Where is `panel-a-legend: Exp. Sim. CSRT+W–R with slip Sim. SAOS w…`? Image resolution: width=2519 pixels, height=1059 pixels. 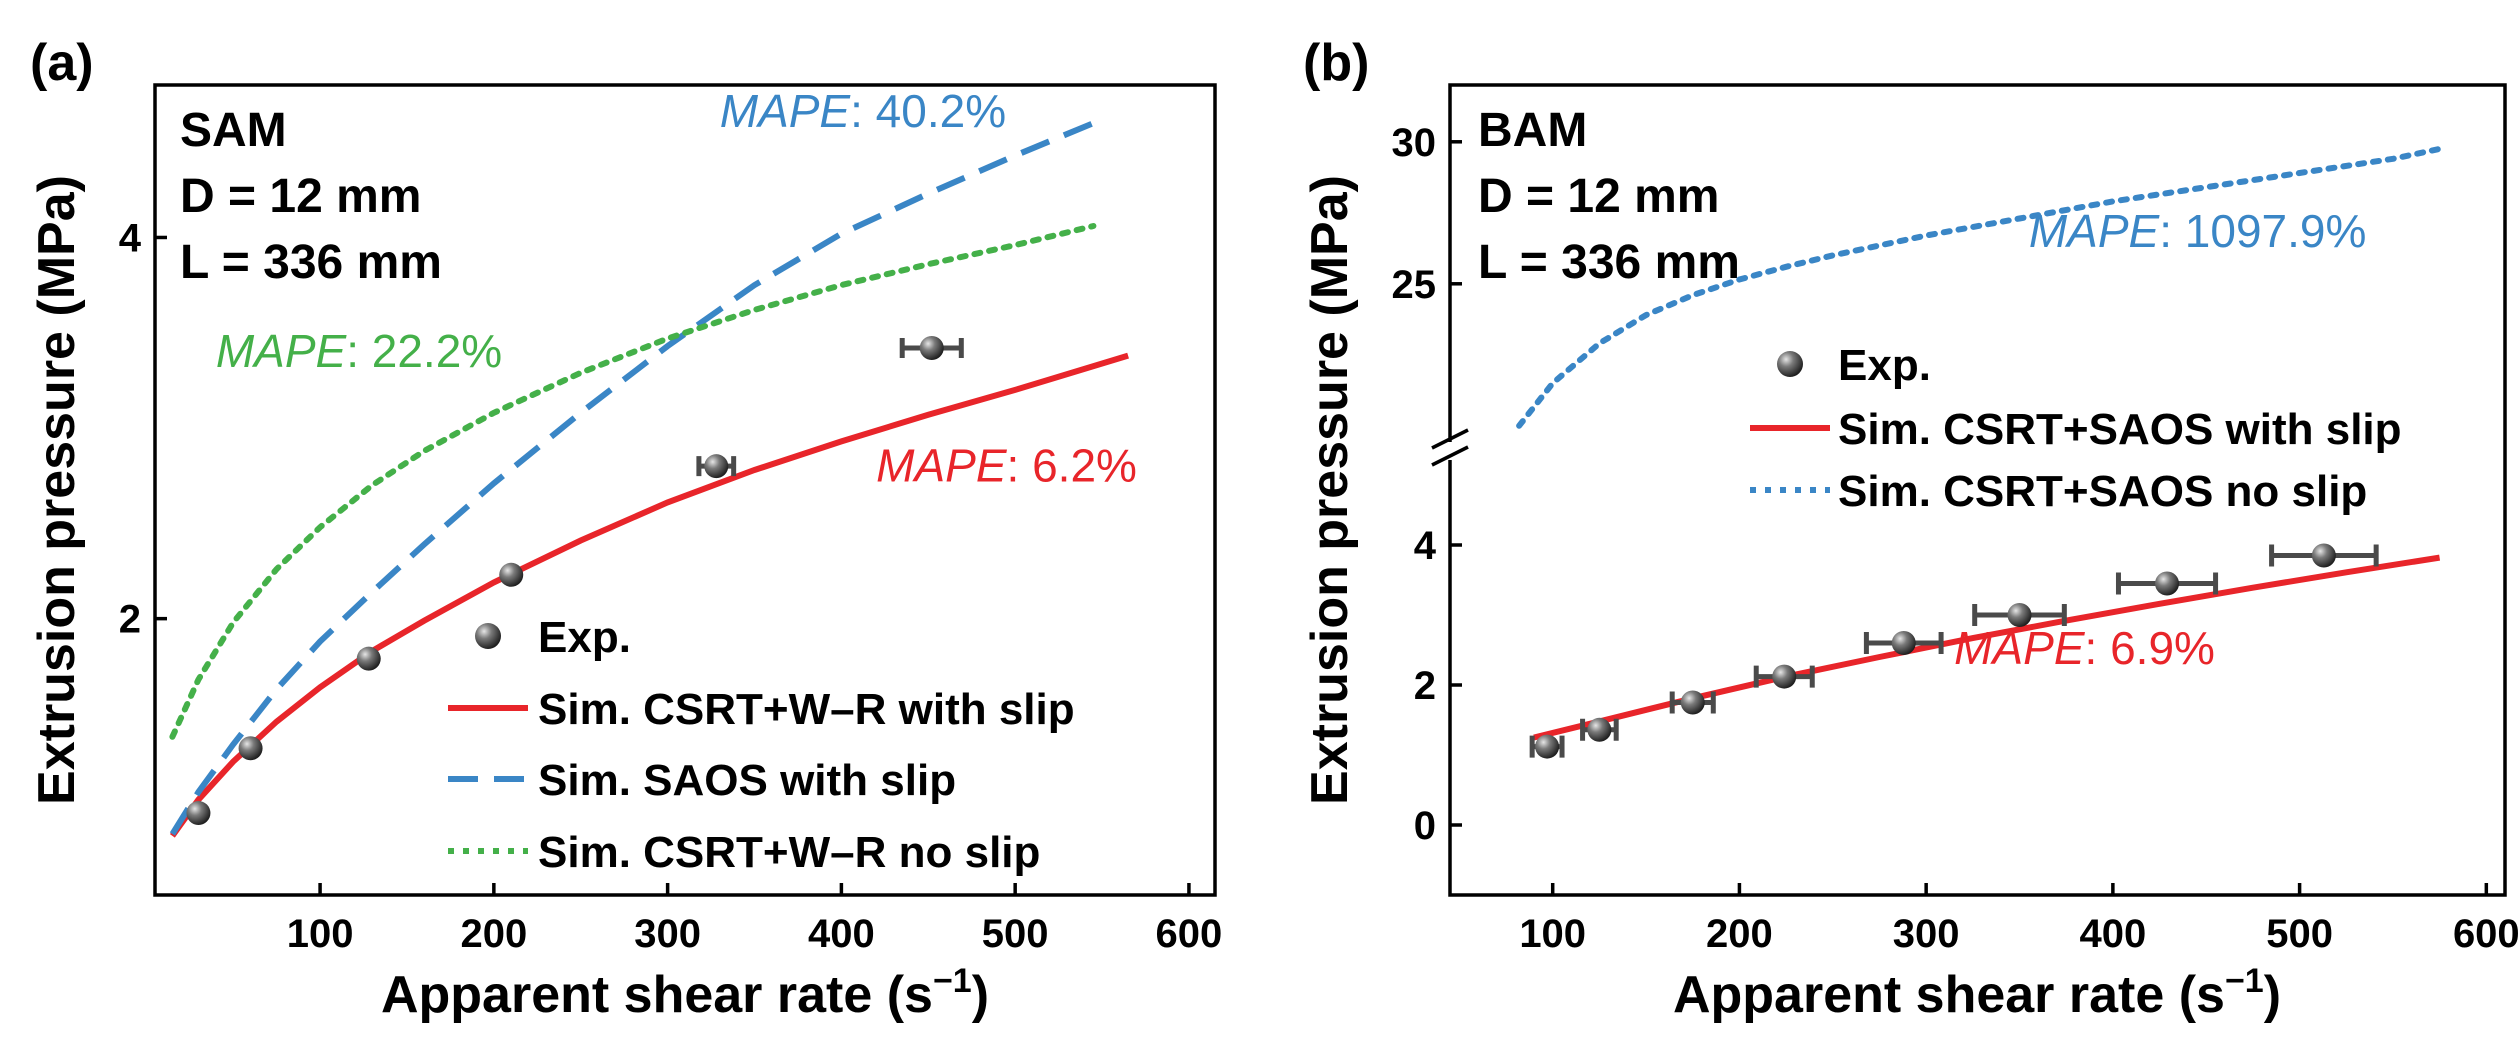
panel-a-legend: Exp. Sim. CSRT+W–R with slip Sim. SAOS w… is located at coordinates (761, 745).